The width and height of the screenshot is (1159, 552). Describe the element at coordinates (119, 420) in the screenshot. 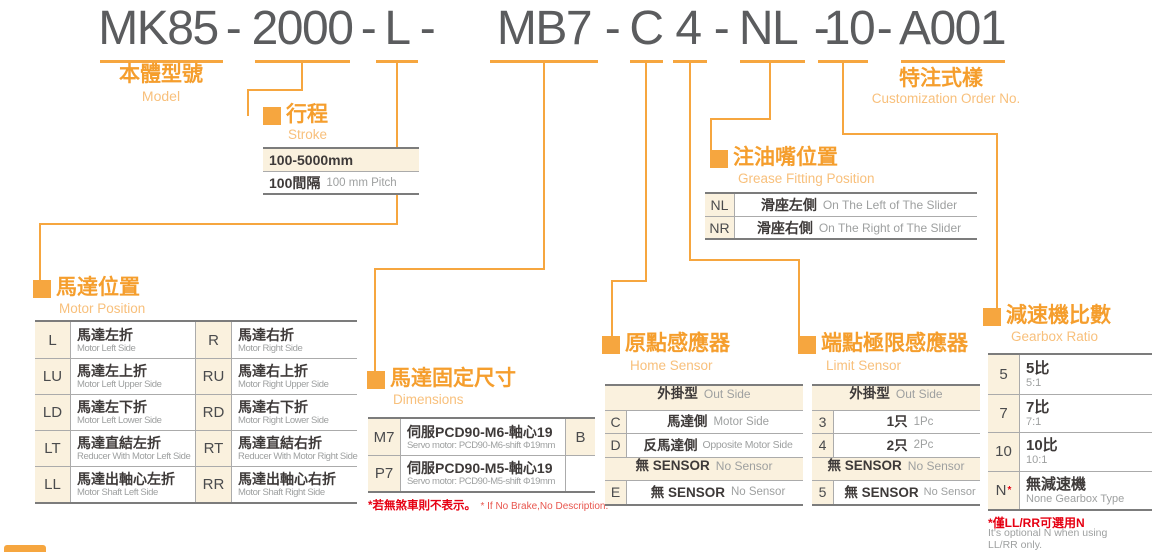

I see `motor-desc-en: Motor Left Lower Side` at that location.